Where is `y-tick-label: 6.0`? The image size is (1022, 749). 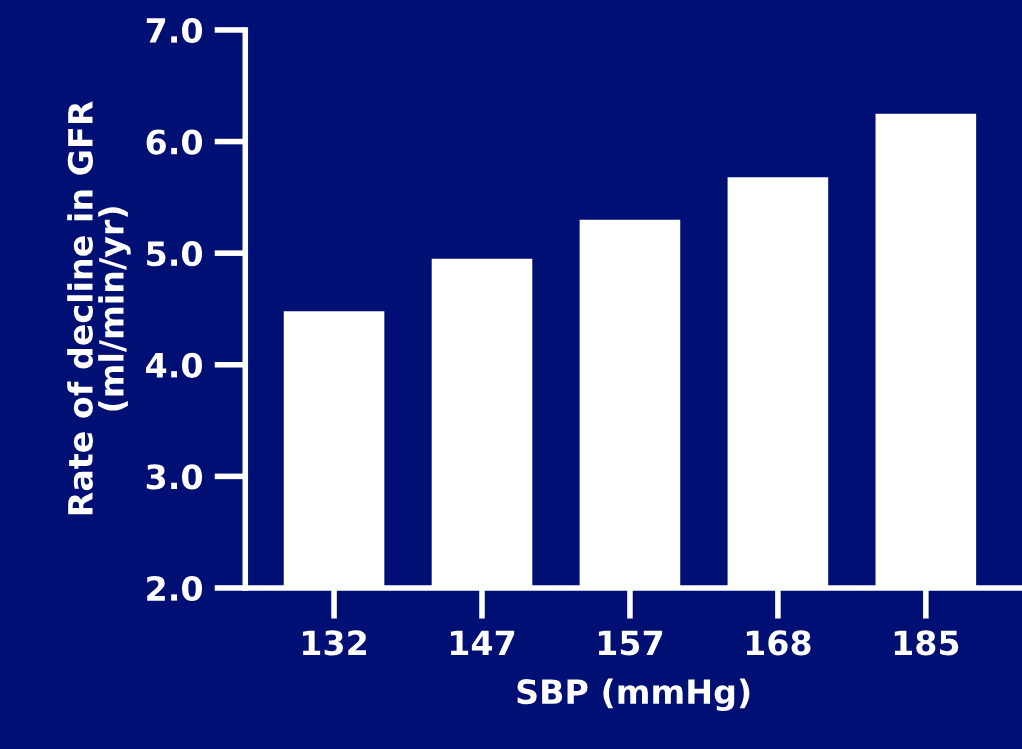
y-tick-label: 6.0 is located at coordinates (174, 142).